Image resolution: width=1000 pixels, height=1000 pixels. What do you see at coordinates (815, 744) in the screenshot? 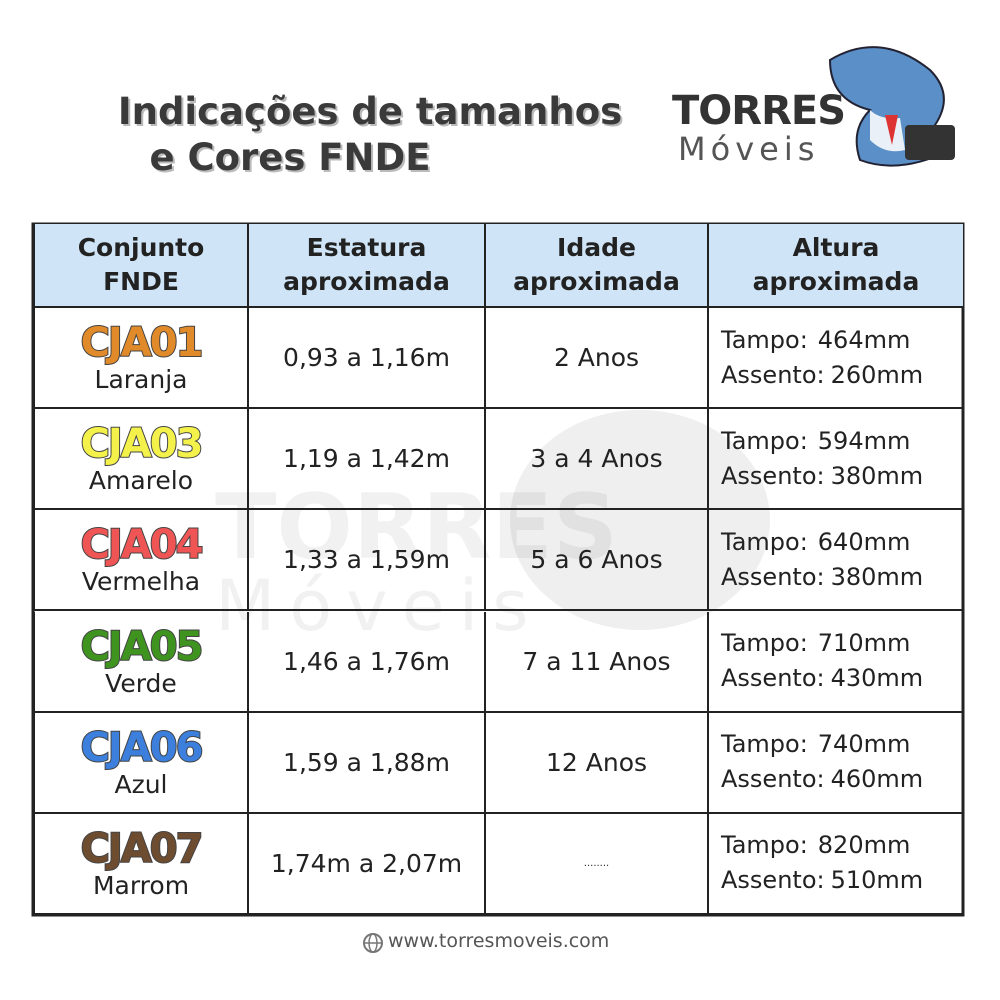
I see `tampo-line: Tampo: 740mm` at bounding box center [815, 744].